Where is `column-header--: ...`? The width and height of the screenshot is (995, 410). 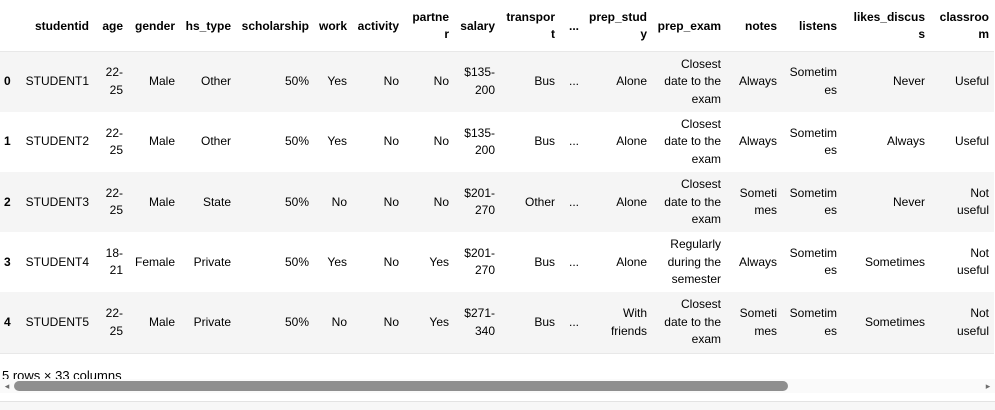 column-header--: ... is located at coordinates (572, 27).